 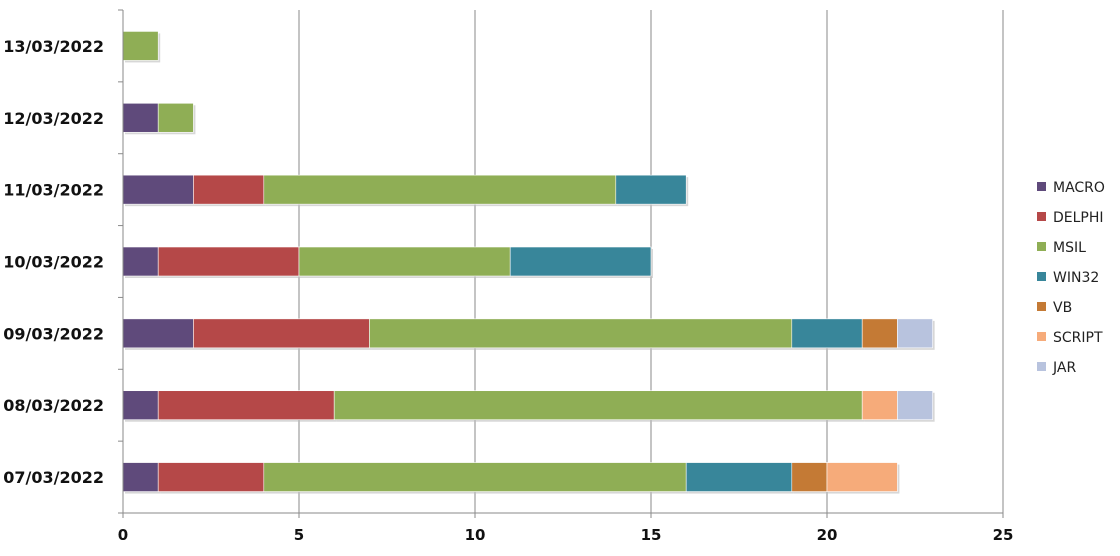 I want to click on bar-segment-msil-10-03-2022, so click(x=404, y=261).